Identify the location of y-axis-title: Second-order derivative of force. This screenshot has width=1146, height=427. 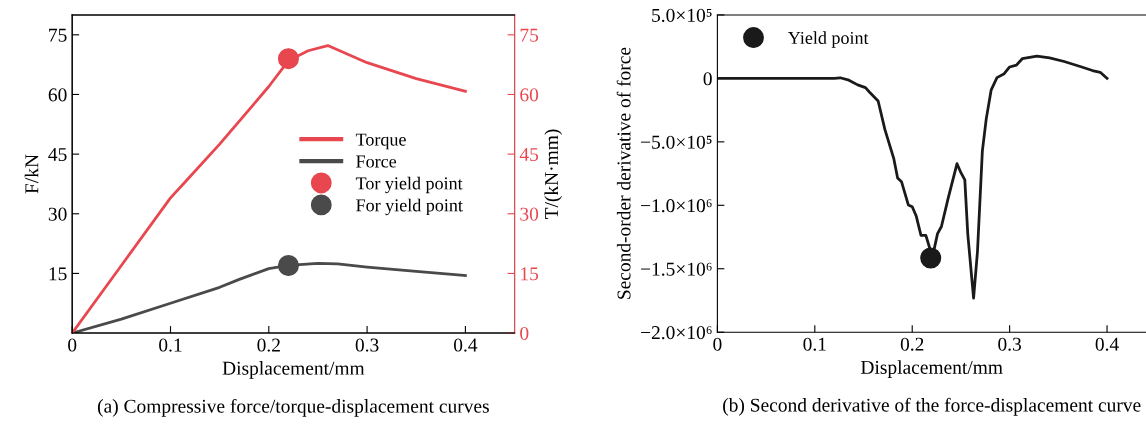
(623, 173).